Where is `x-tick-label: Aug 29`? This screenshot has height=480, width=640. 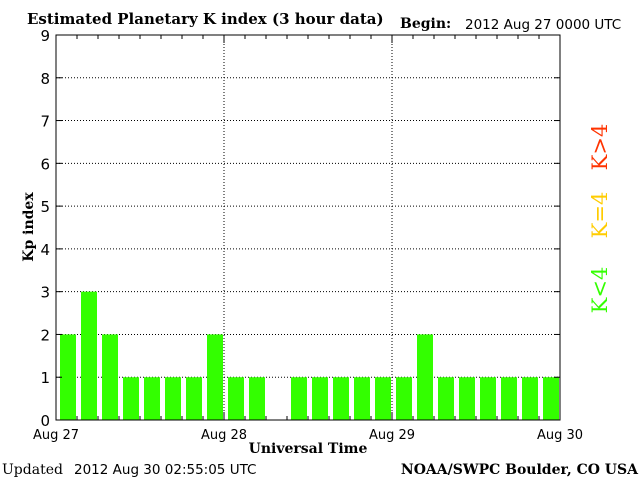 x-tick-label: Aug 29 is located at coordinates (392, 435).